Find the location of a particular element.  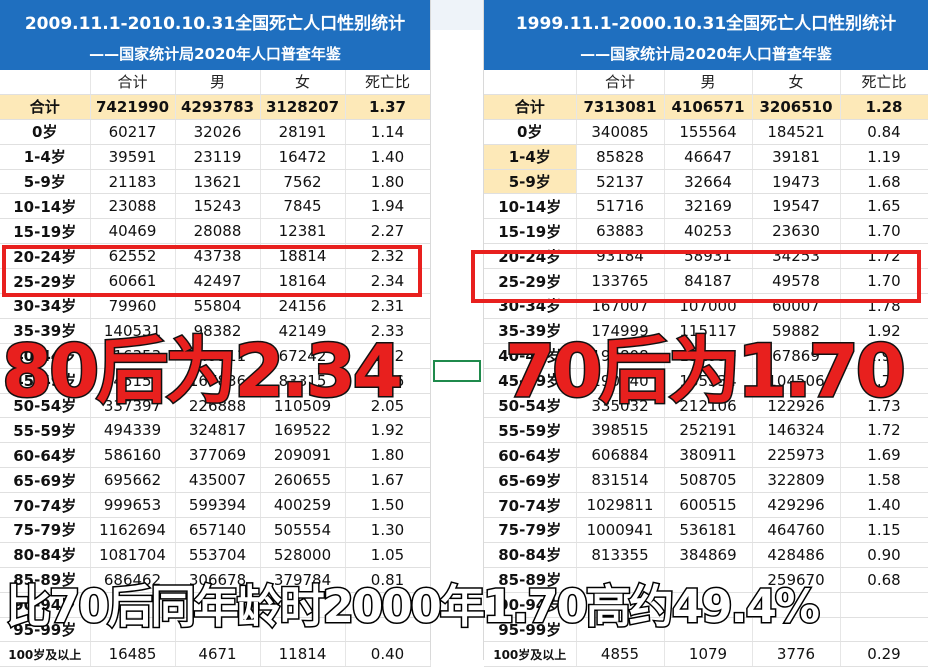

table-row: 45-49岁 245151 167836 83315 2.16 is located at coordinates (215, 381).